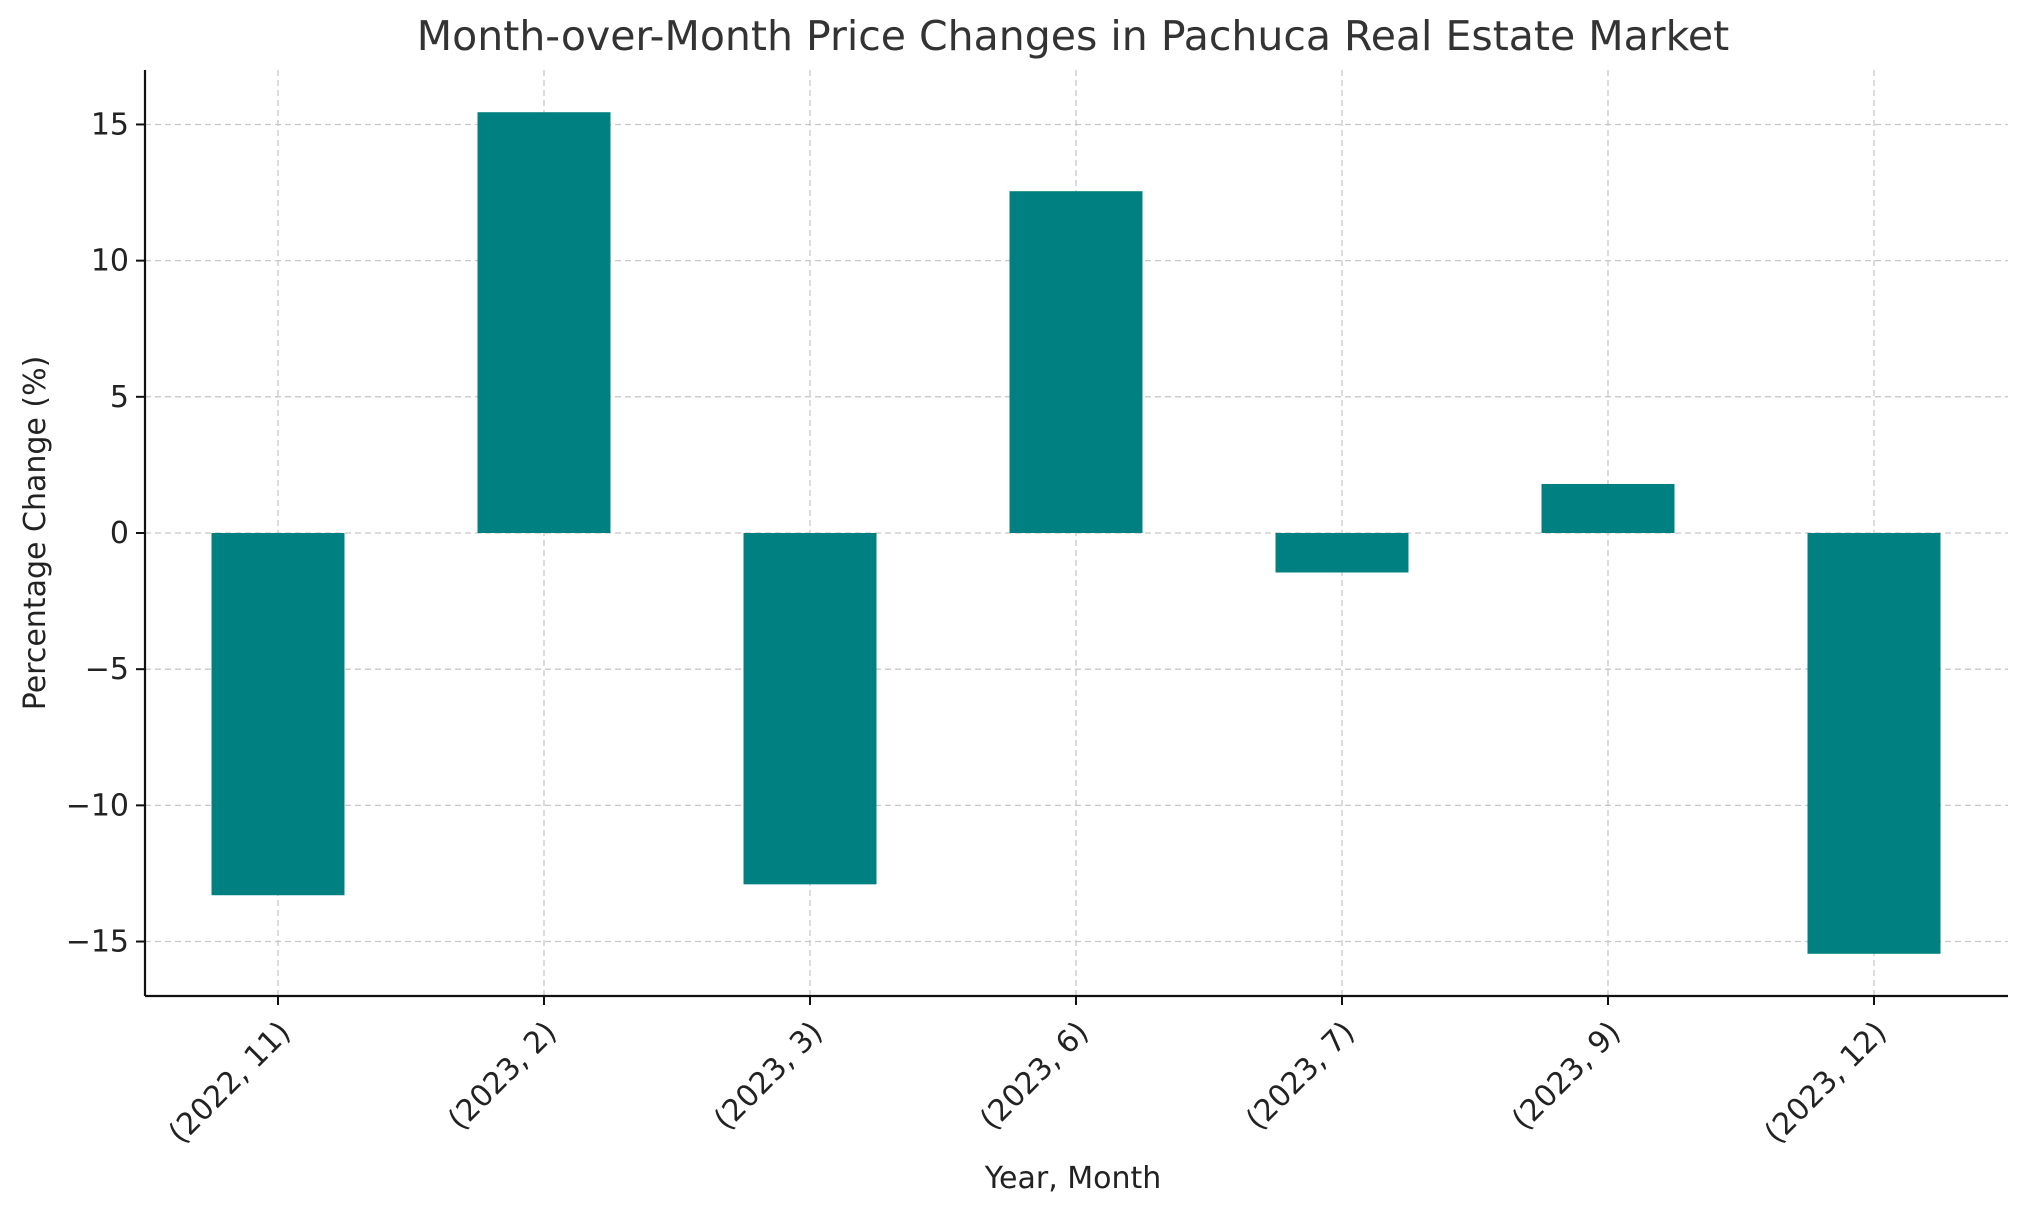  I want to click on y-tick-label: −5, so click(107, 669).